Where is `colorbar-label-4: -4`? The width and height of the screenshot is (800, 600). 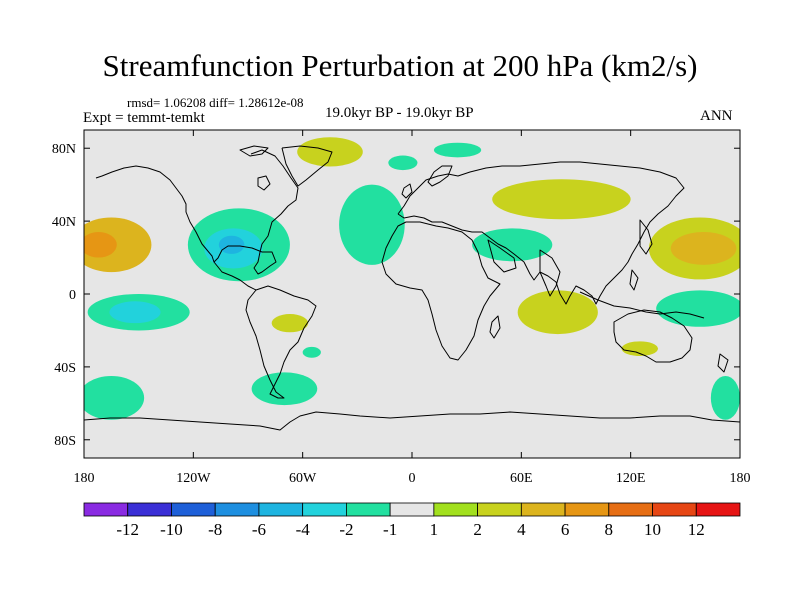
colorbar-label-4: -4 is located at coordinates (303, 529).